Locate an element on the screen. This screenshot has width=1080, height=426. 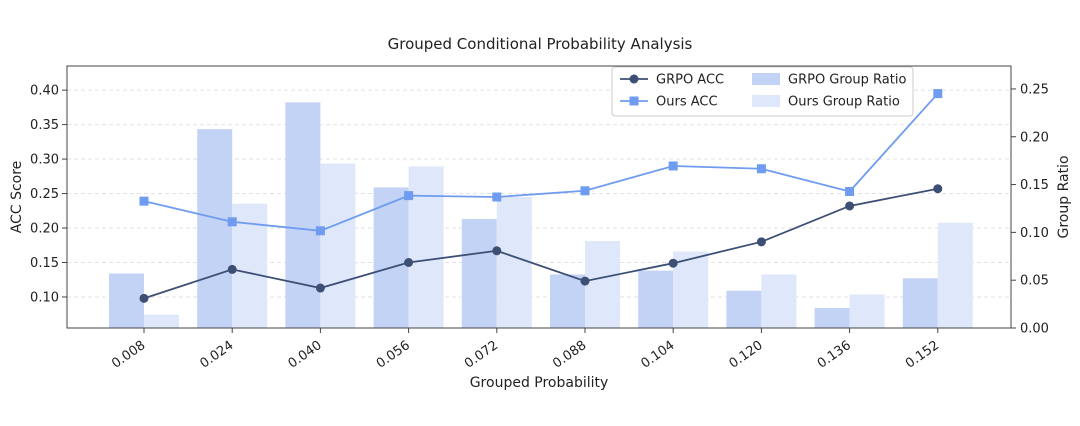
y-axis-right: 0.00 0.05 0.10 0.15 0.20 0.25 is located at coordinates (1030, 209).